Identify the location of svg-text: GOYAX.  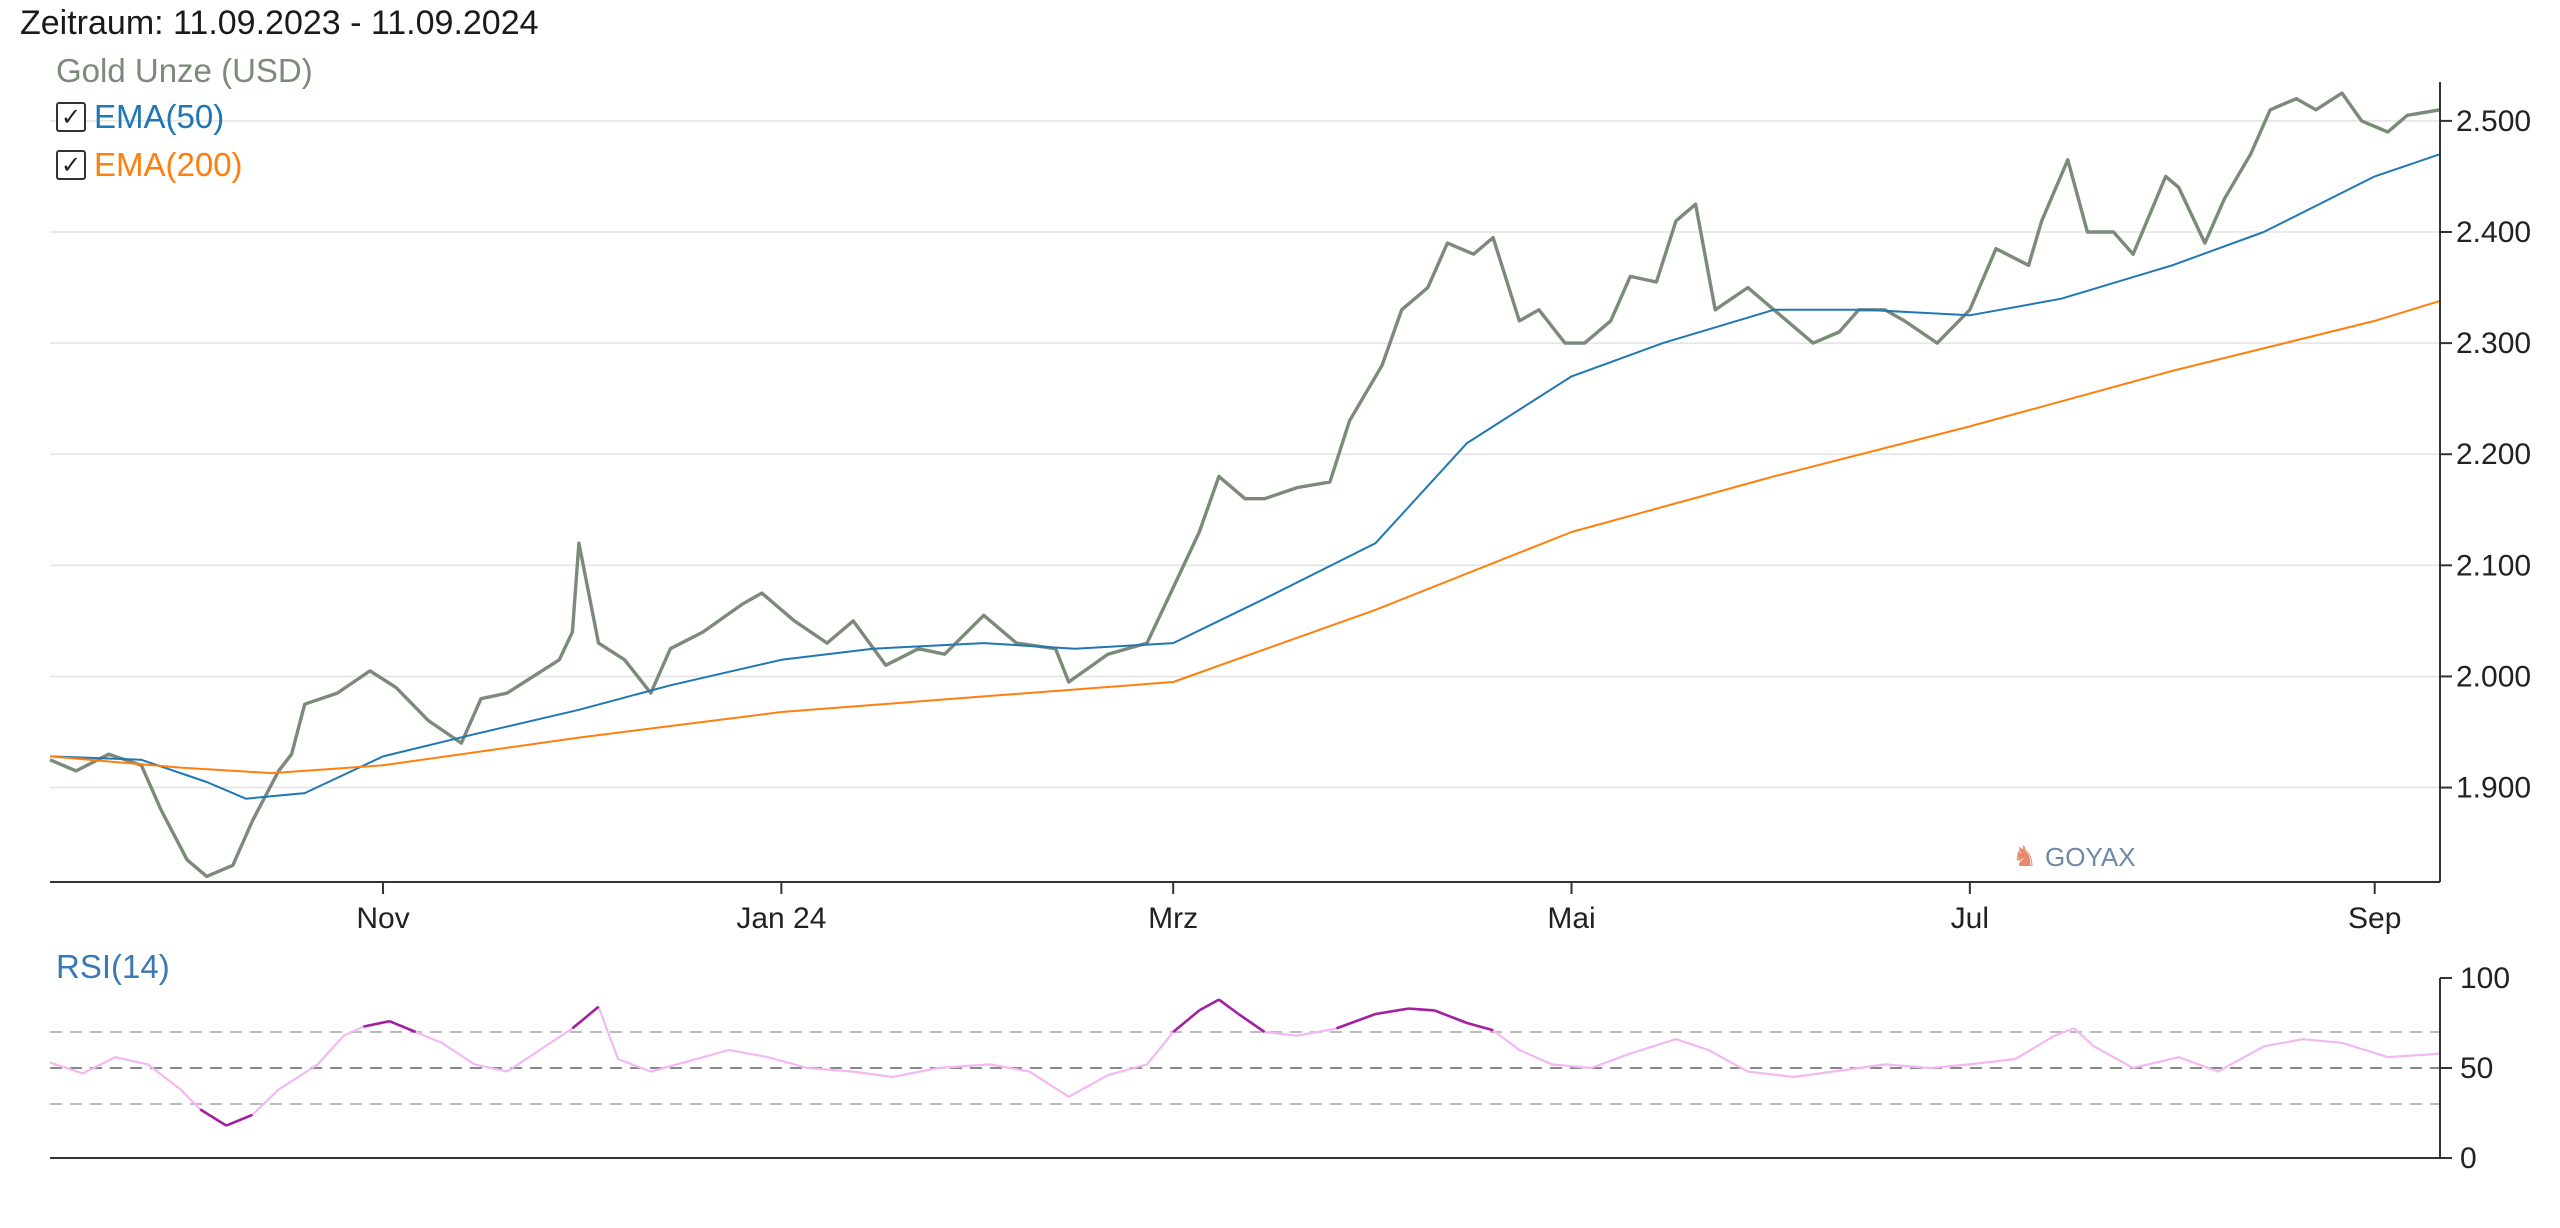
(2090, 857).